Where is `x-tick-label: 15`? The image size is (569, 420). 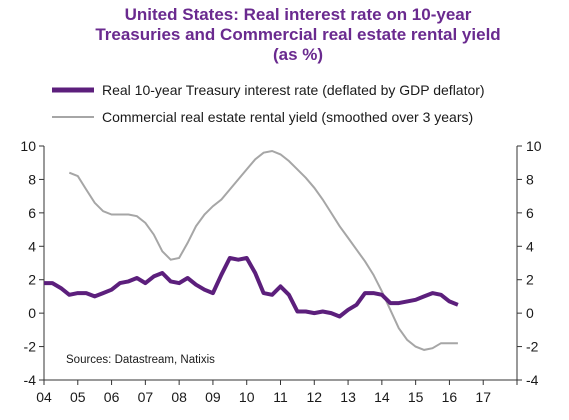 x-tick-label: 15 is located at coordinates (416, 397).